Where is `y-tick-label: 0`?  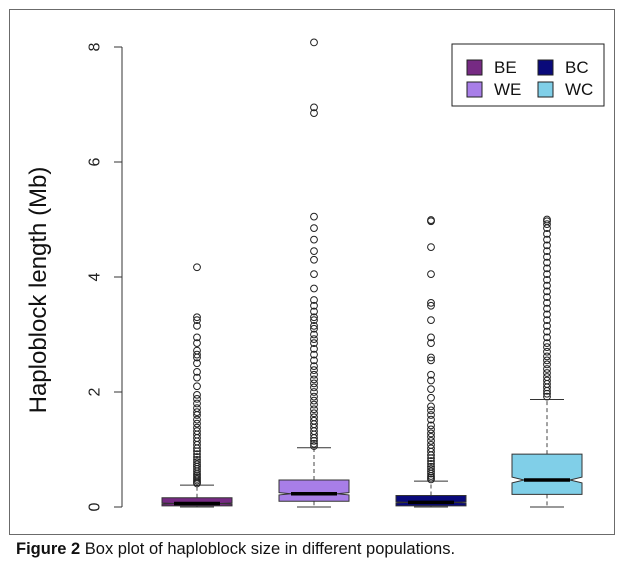 y-tick-label: 0 is located at coordinates (95, 506).